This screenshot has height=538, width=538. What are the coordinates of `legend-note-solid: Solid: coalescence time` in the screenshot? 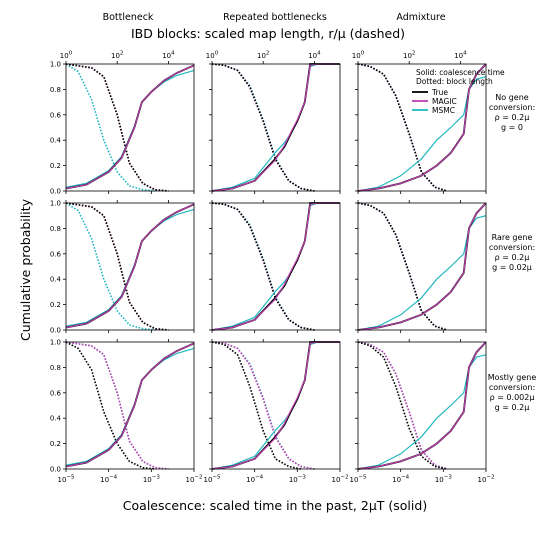 It's located at (460, 72).